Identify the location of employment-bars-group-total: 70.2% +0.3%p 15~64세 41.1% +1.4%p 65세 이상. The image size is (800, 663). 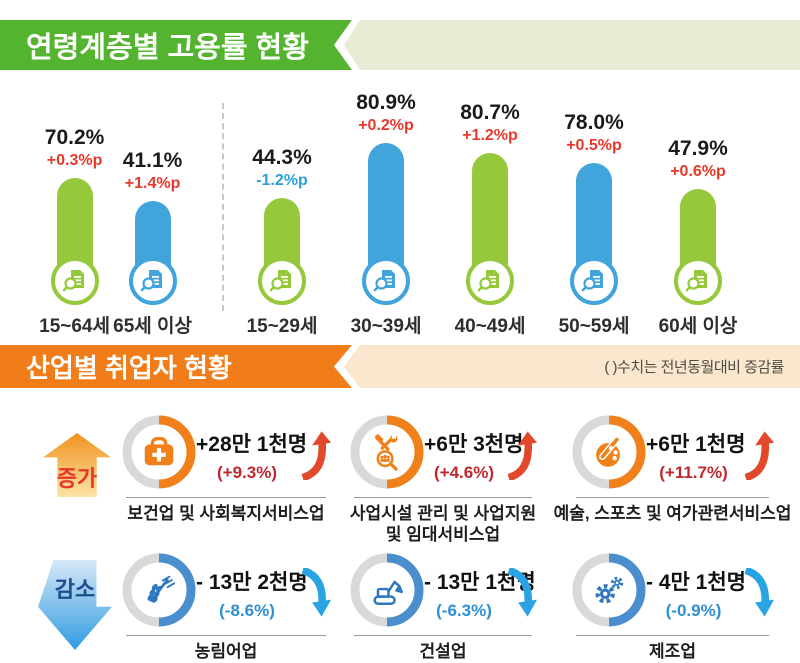
(114, 213).